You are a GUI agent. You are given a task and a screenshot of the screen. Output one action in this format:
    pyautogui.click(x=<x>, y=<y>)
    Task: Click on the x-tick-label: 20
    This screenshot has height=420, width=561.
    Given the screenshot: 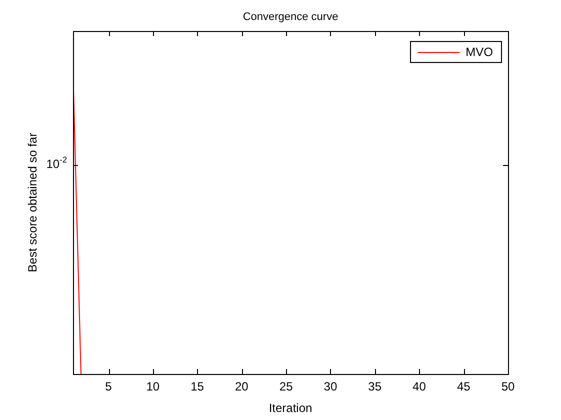 What is the action you would take?
    pyautogui.click(x=241, y=387)
    